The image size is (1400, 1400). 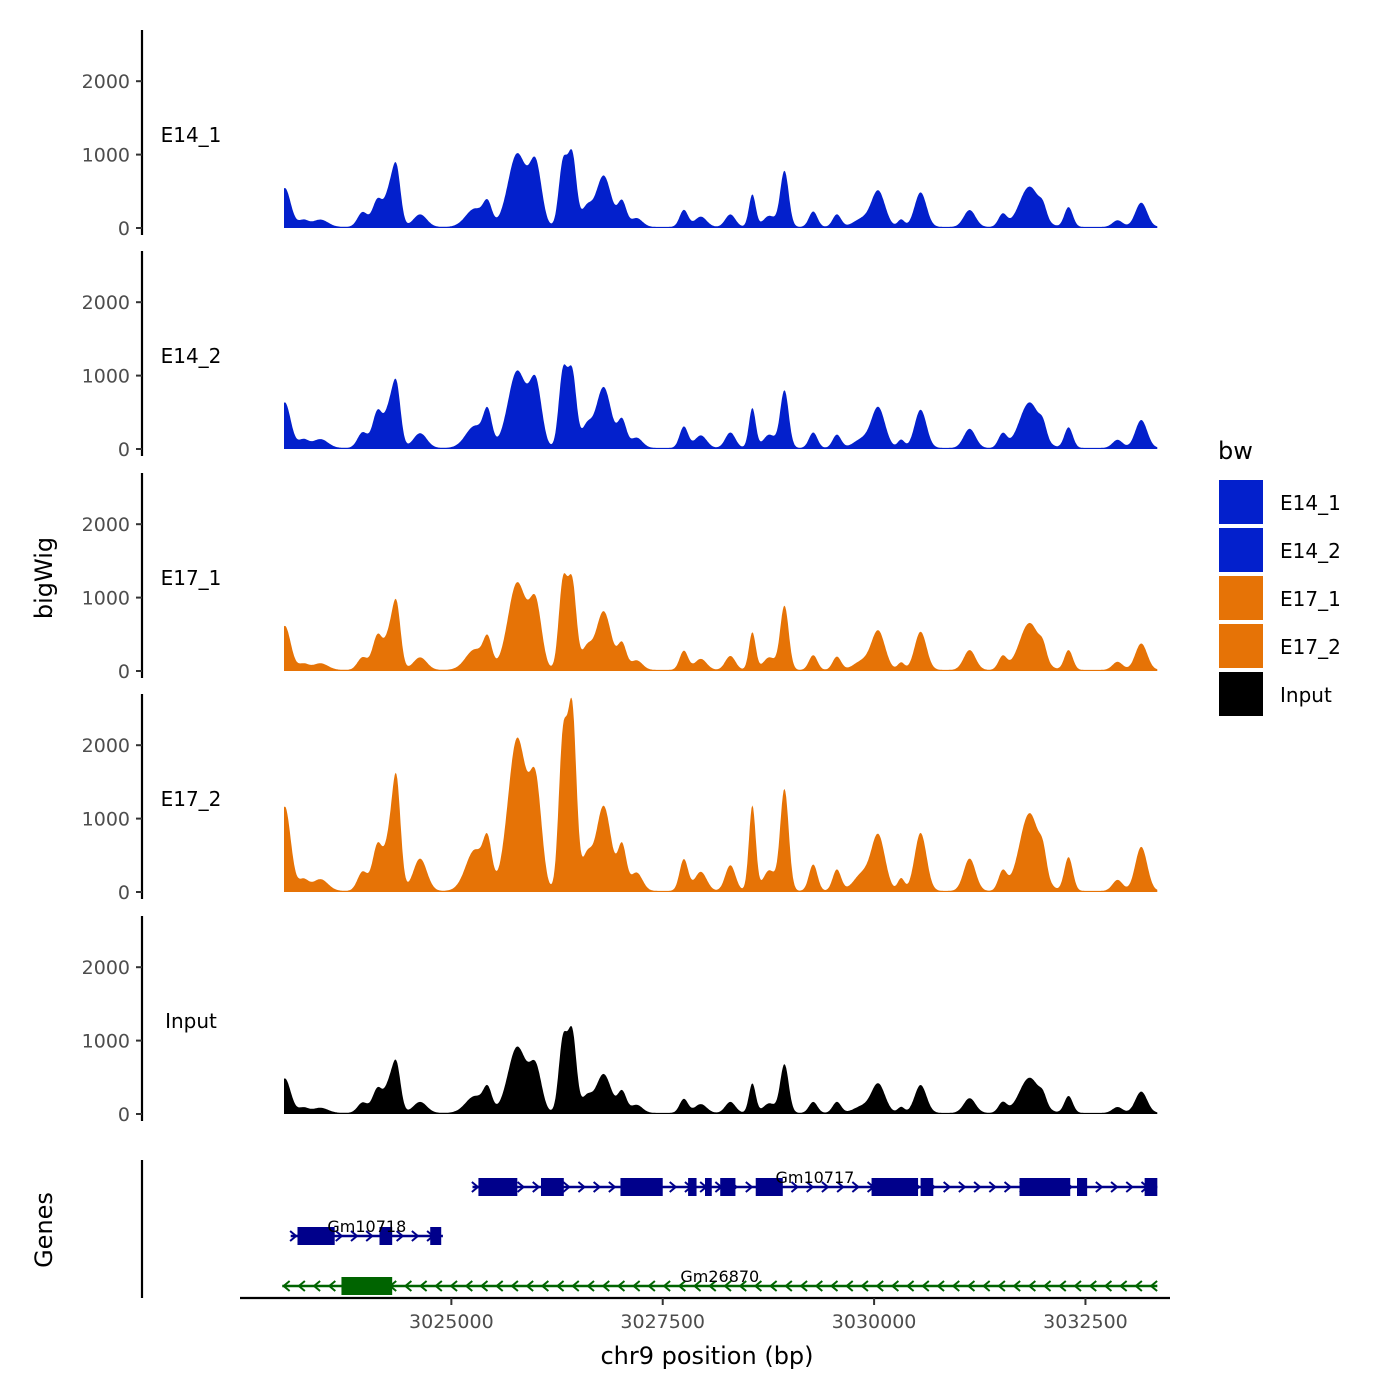 I want to click on legend-label: Input, so click(x=1306, y=695).